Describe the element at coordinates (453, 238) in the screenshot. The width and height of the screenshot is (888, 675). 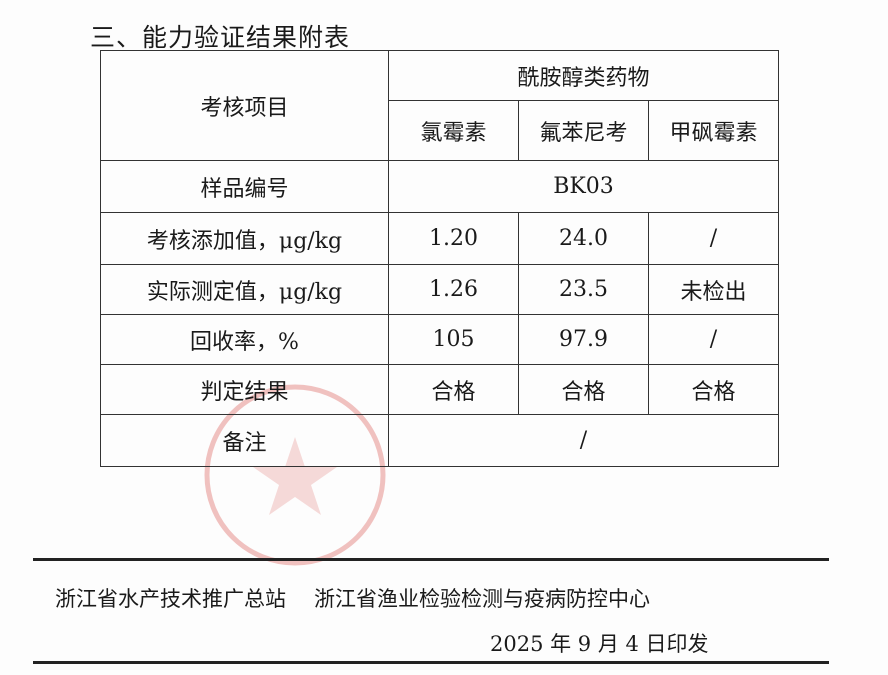
I see `cell: 1.20` at that location.